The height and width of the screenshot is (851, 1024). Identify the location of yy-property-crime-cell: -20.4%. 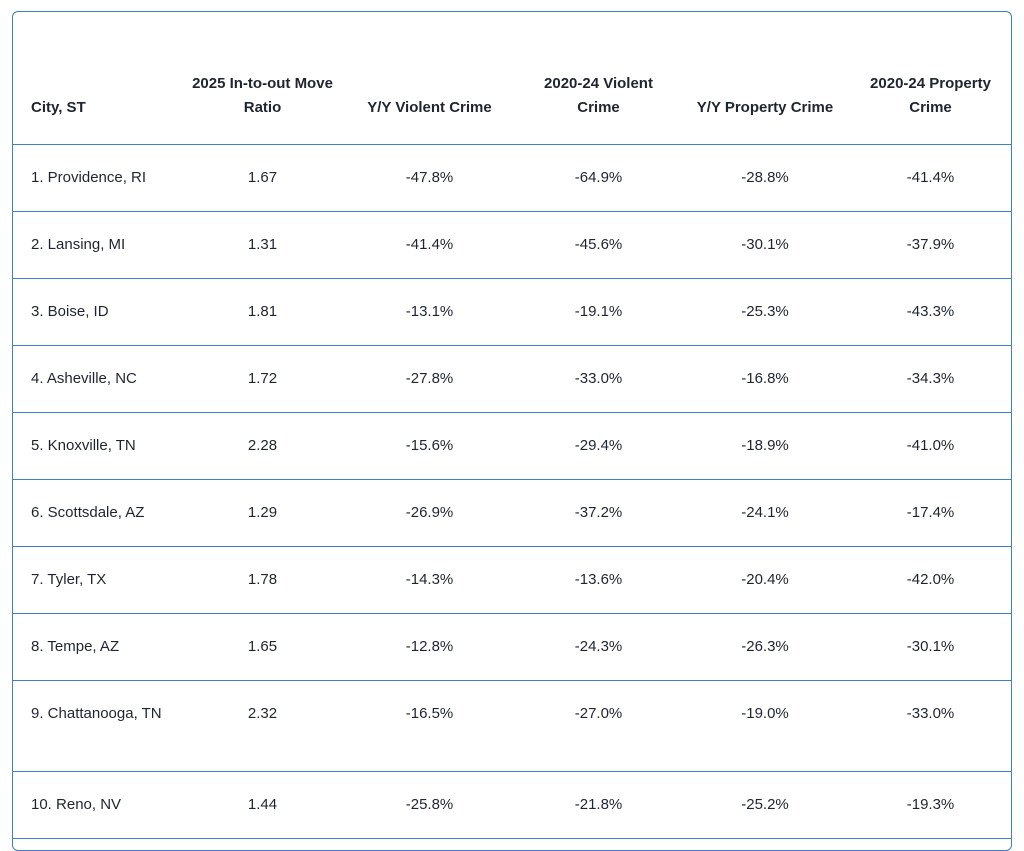
(765, 580).